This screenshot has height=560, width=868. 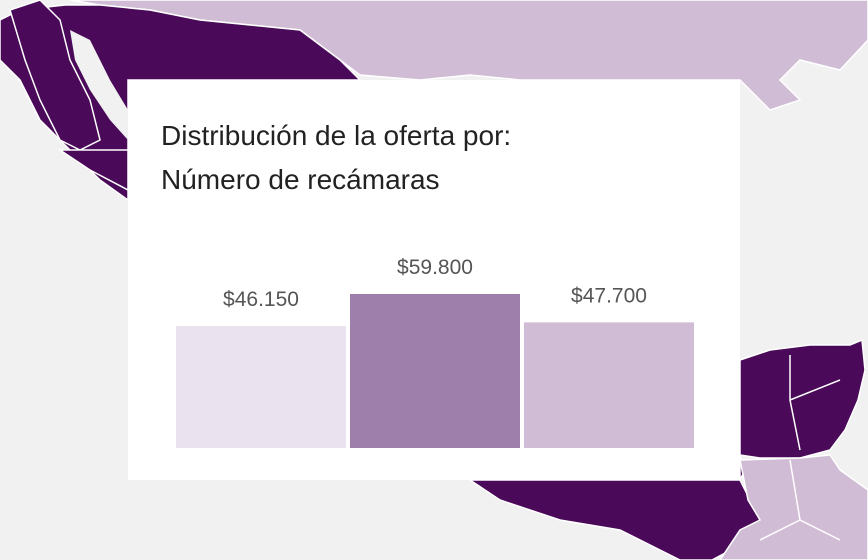 I want to click on map-region-yucatan, so click(x=802, y=398).